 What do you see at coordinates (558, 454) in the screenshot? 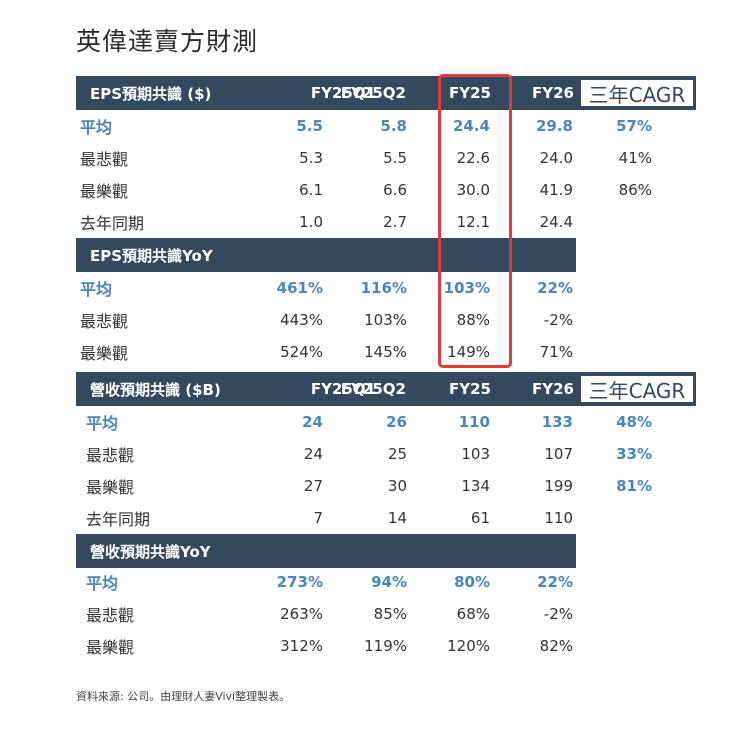
I see `table-cell: 107` at bounding box center [558, 454].